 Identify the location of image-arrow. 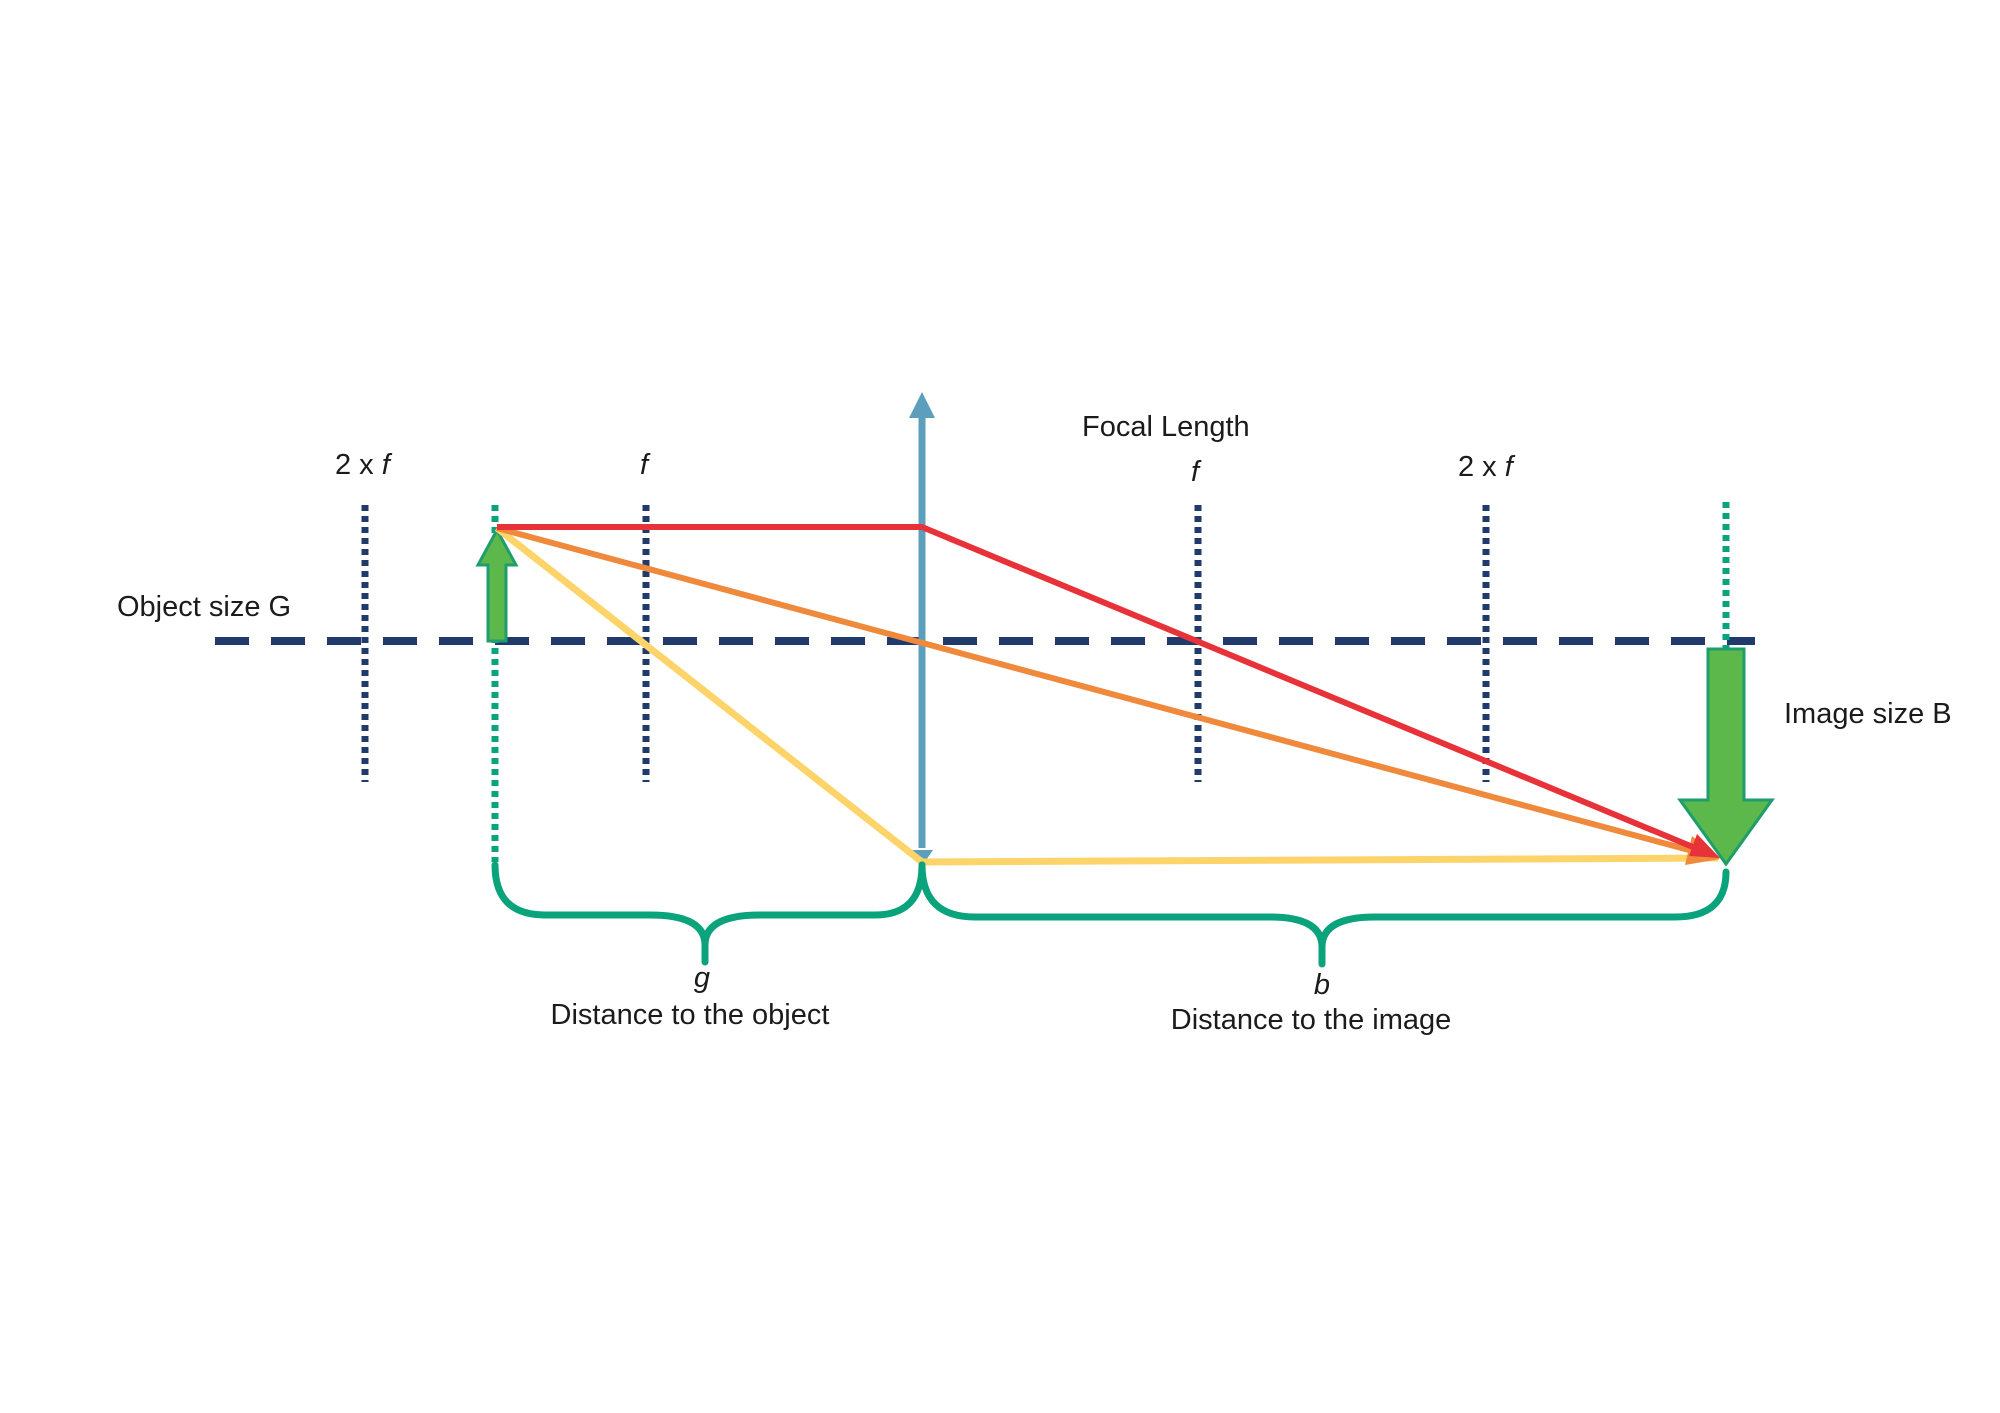
(1726, 757).